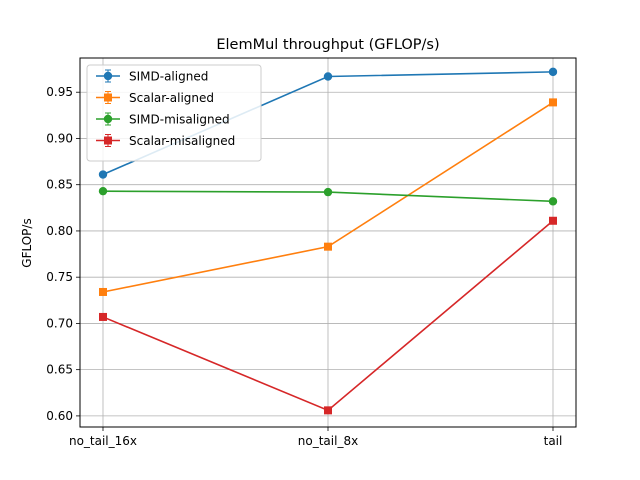 The image size is (640, 480). I want to click on y-tick-label: 0.60, so click(59, 416).